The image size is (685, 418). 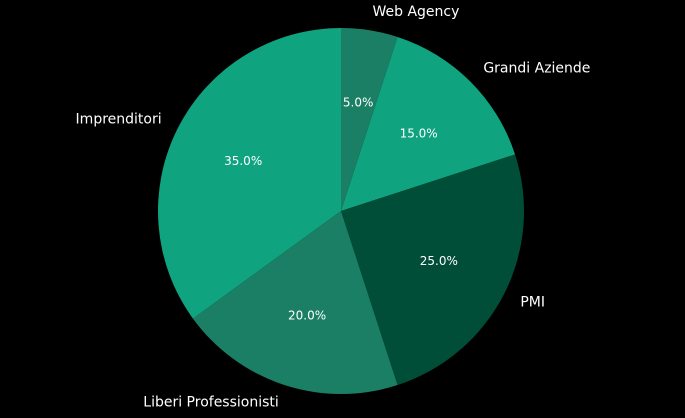 I want to click on pie-slice-pmi, so click(x=432, y=270).